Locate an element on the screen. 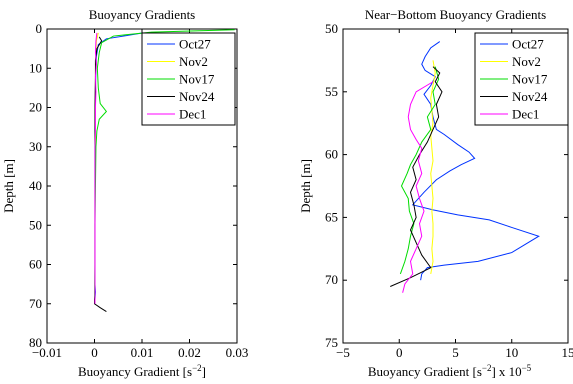  series-line-nov2 is located at coordinates (433, 167).